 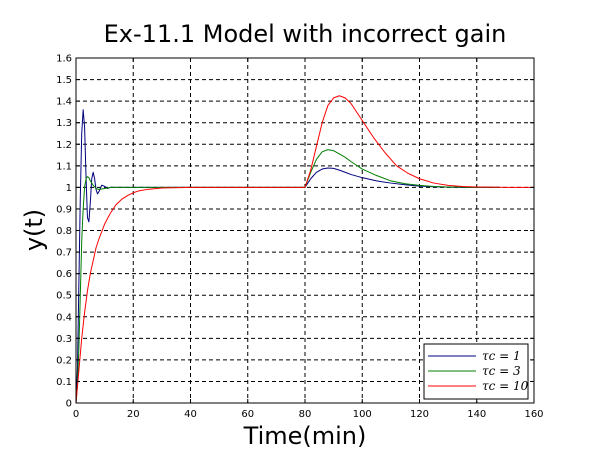 I want to click on y-tick-label: 0.1, so click(x=64, y=382).